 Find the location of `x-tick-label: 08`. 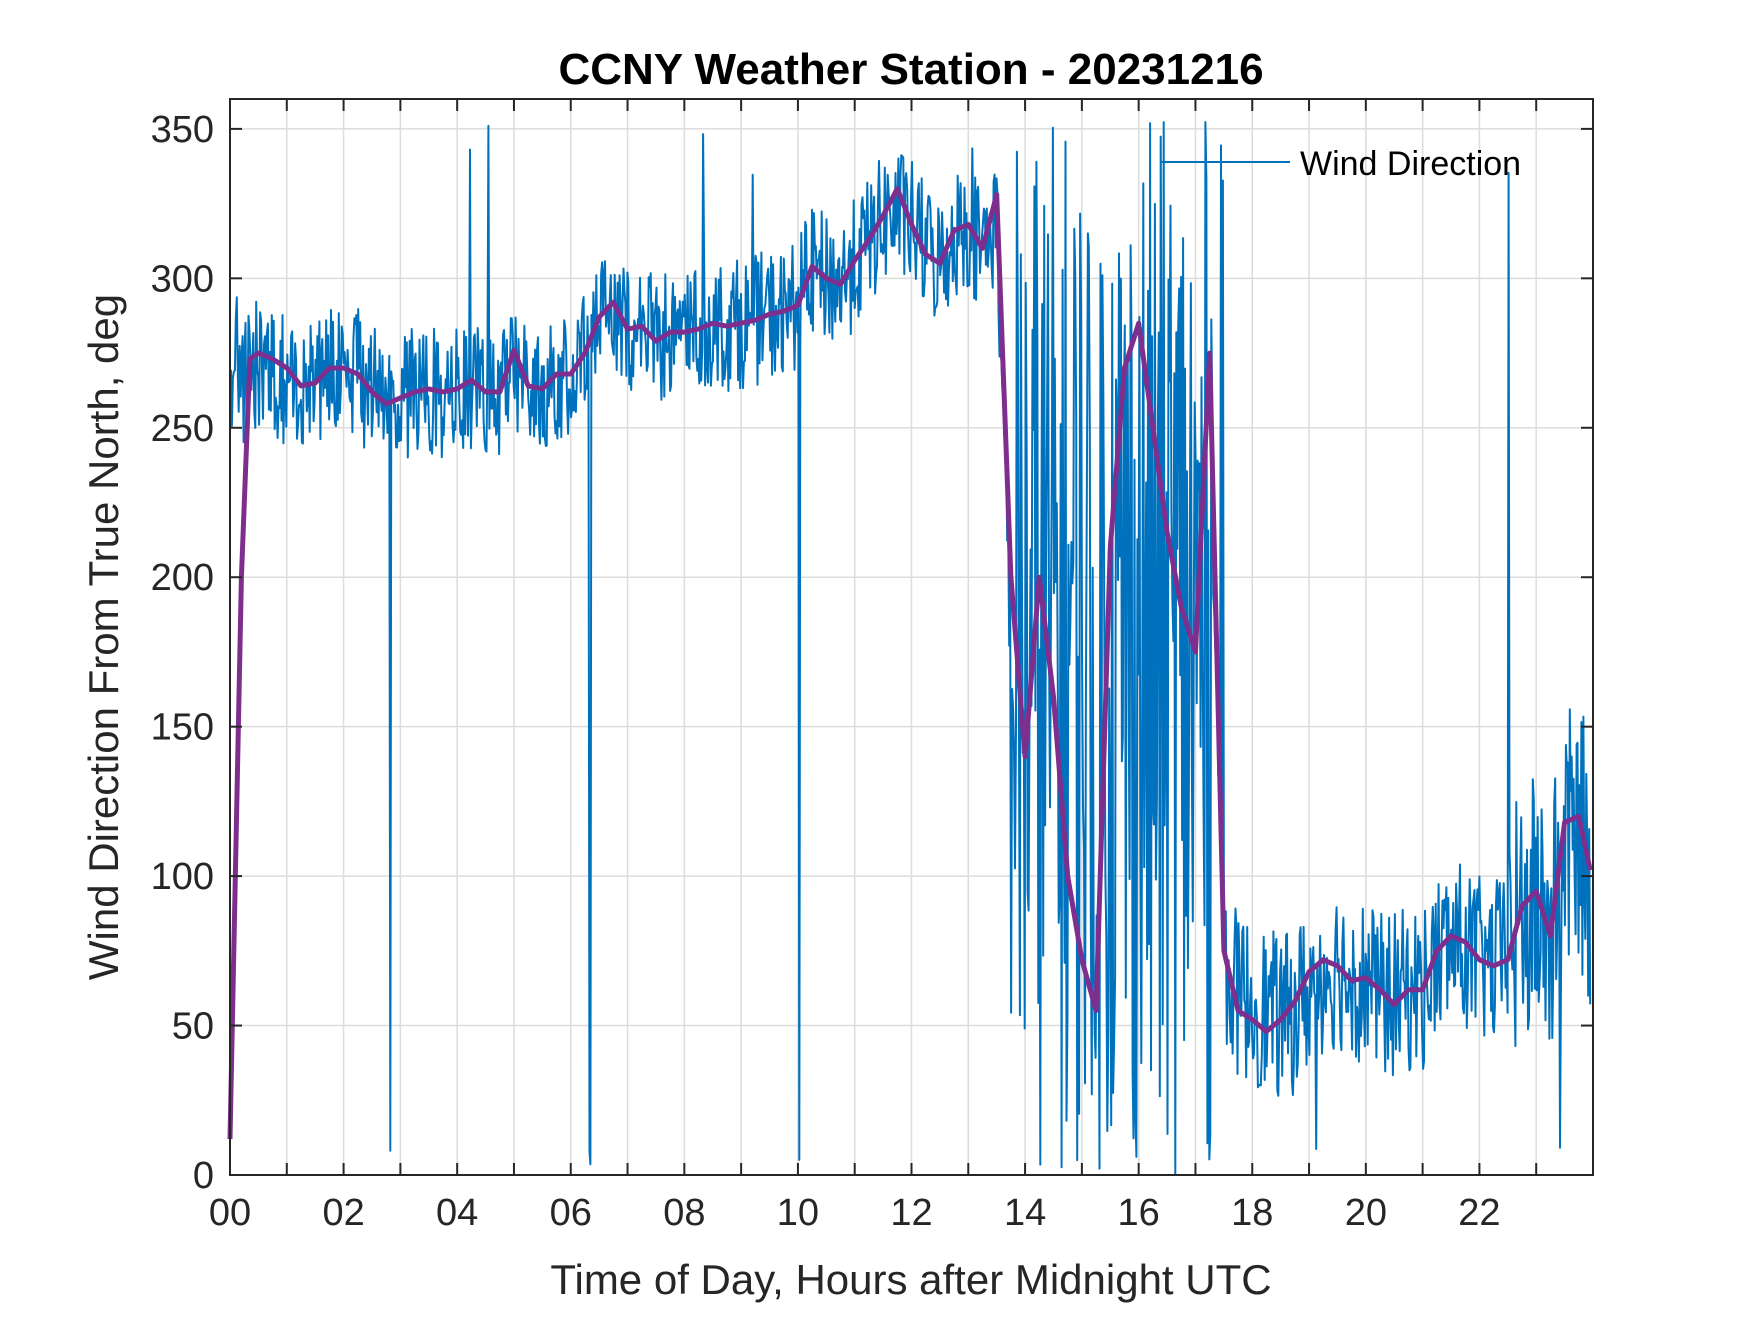

x-tick-label: 08 is located at coordinates (684, 1213).